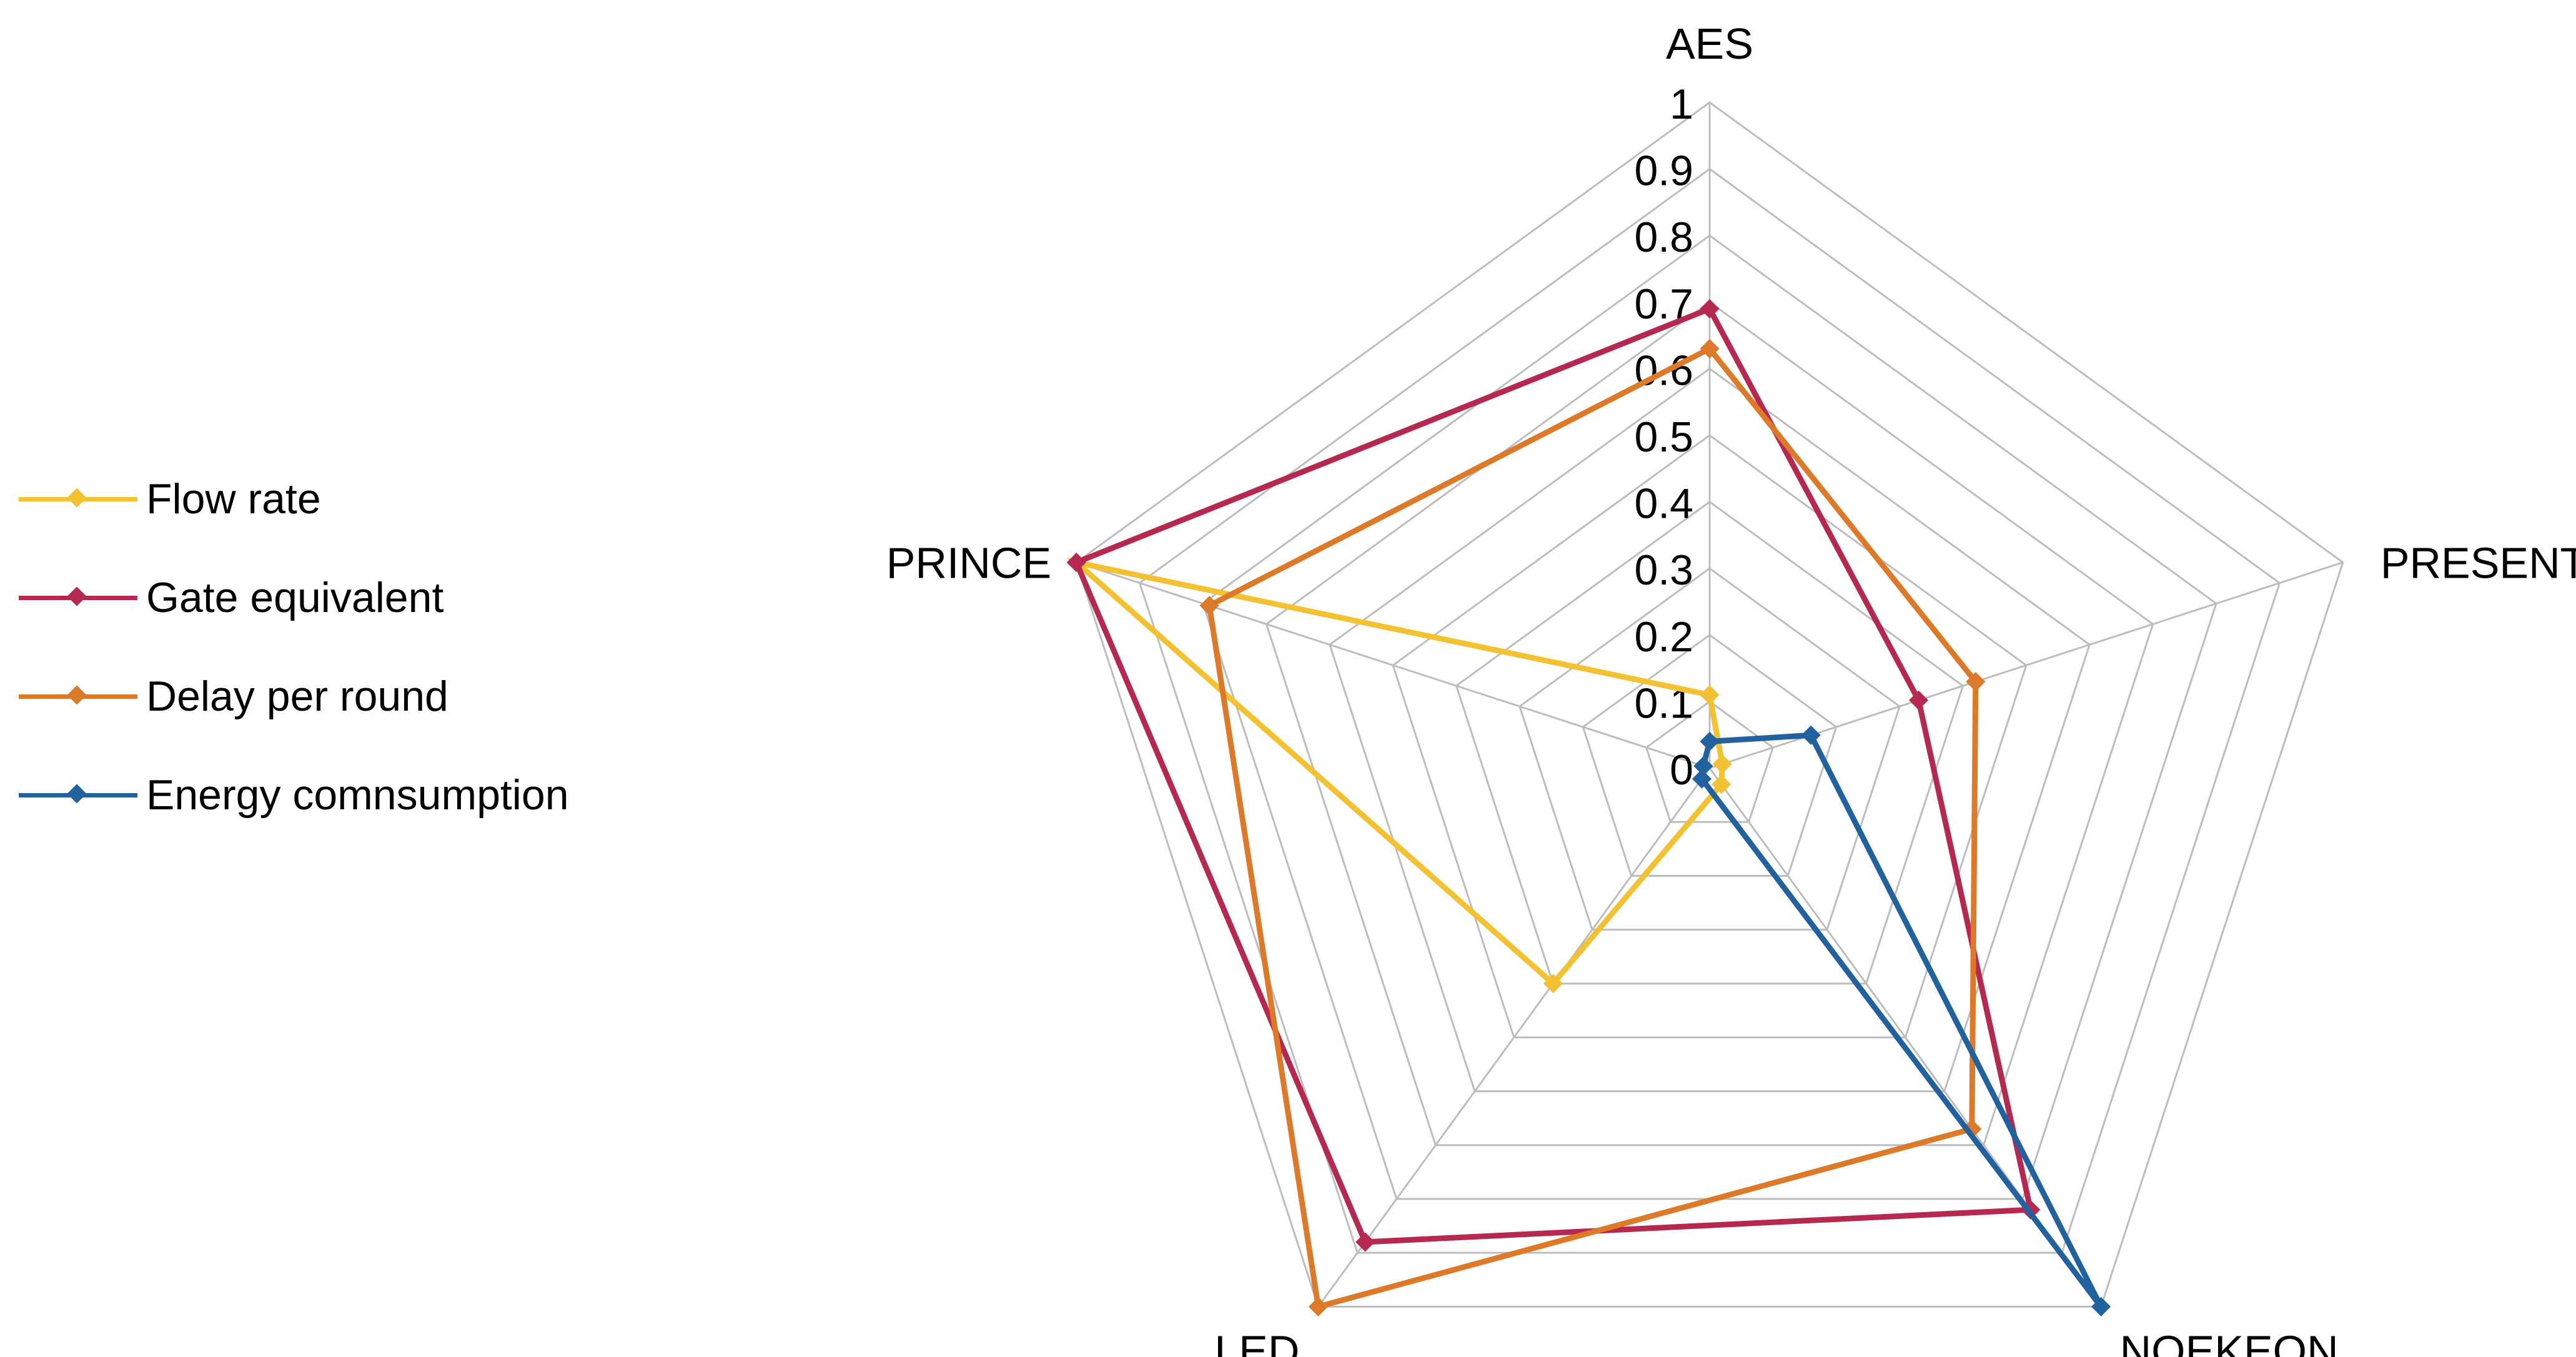  What do you see at coordinates (1663, 171) in the screenshot?
I see `tick-label: 0.9` at bounding box center [1663, 171].